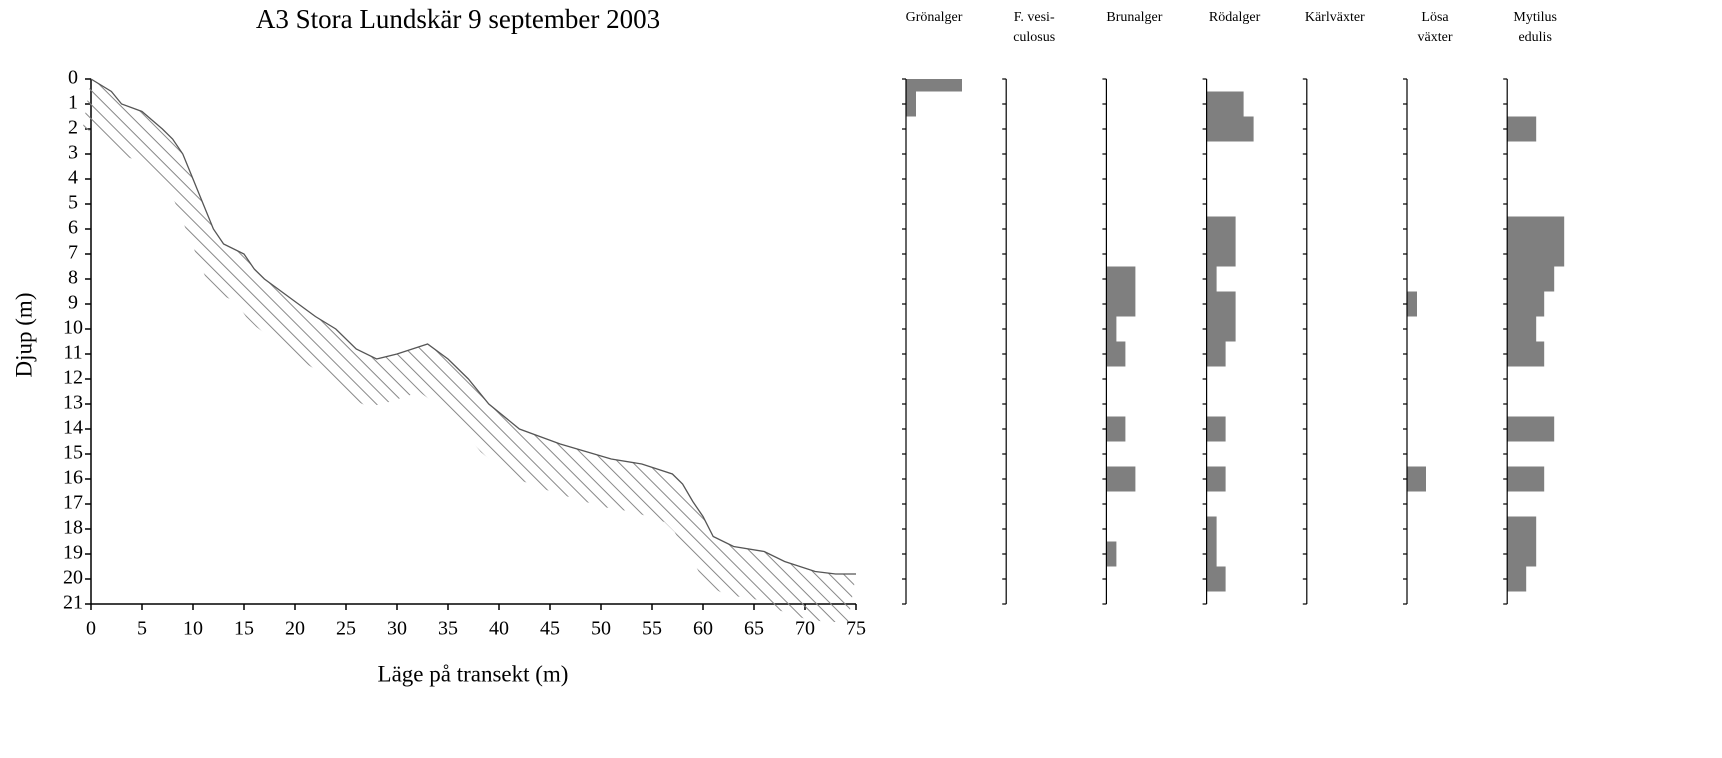  Describe the element at coordinates (754, 629) in the screenshot. I see `x-tick-label: 65` at that location.